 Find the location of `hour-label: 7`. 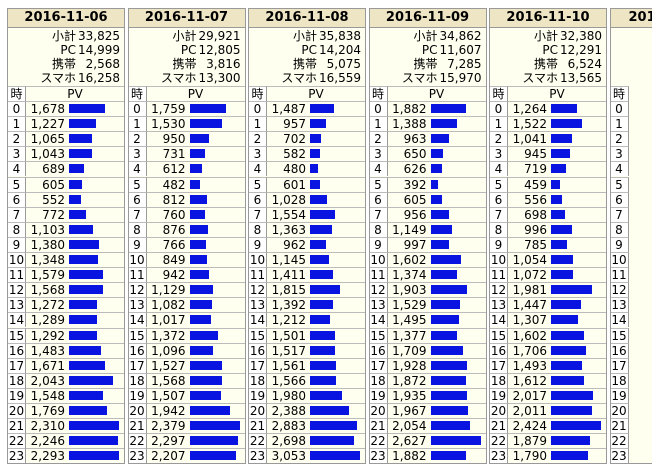

hour-label: 7 is located at coordinates (378, 214).